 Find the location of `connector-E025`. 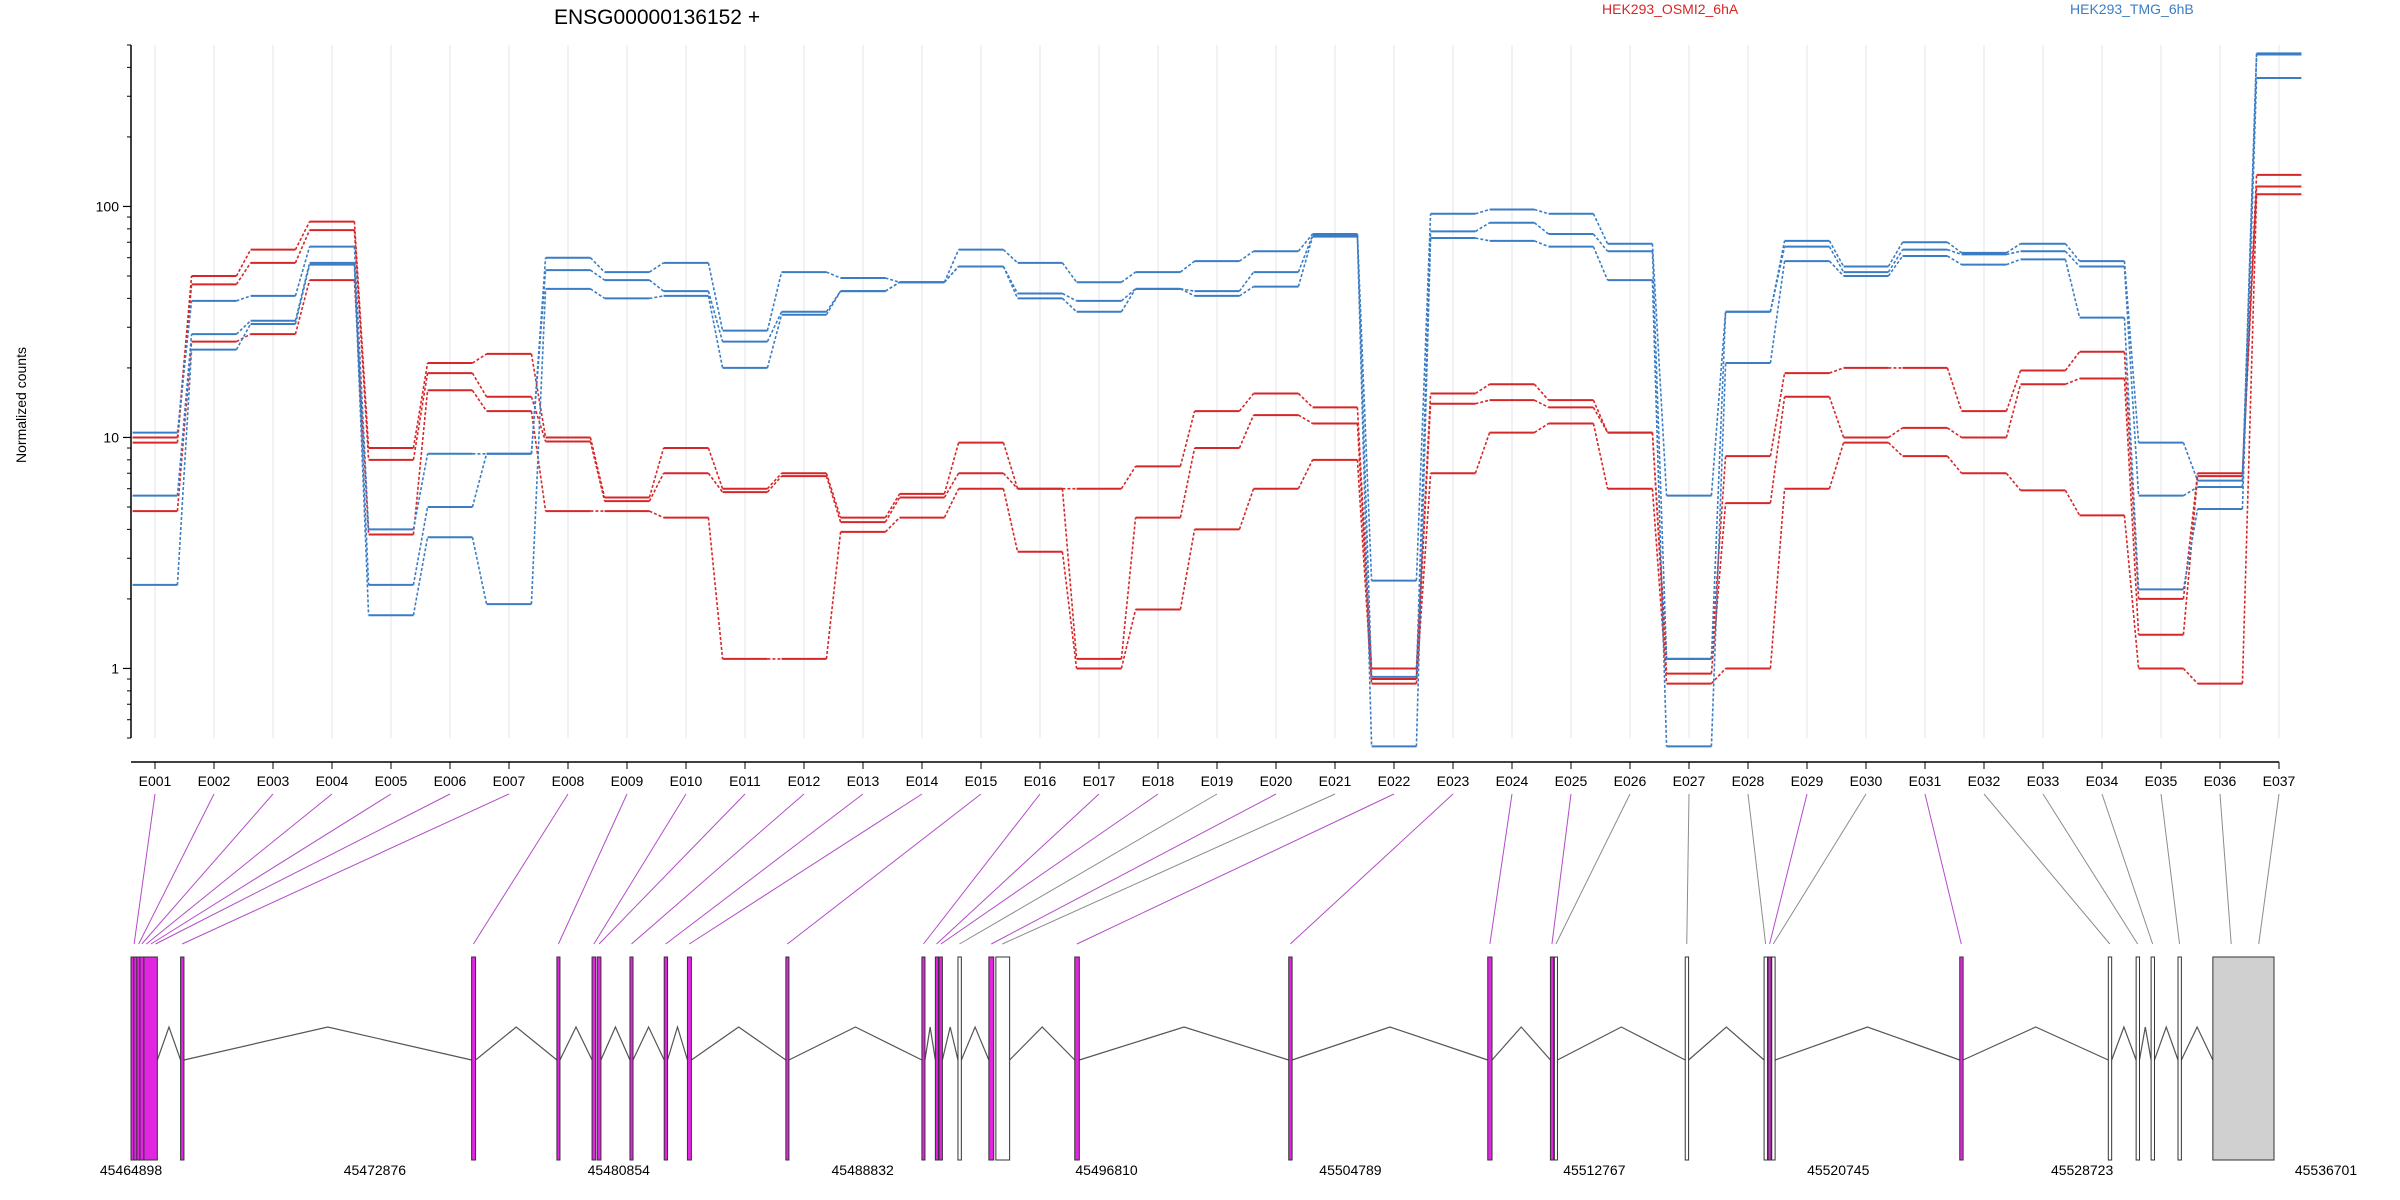

connector-E025 is located at coordinates (1561, 869).